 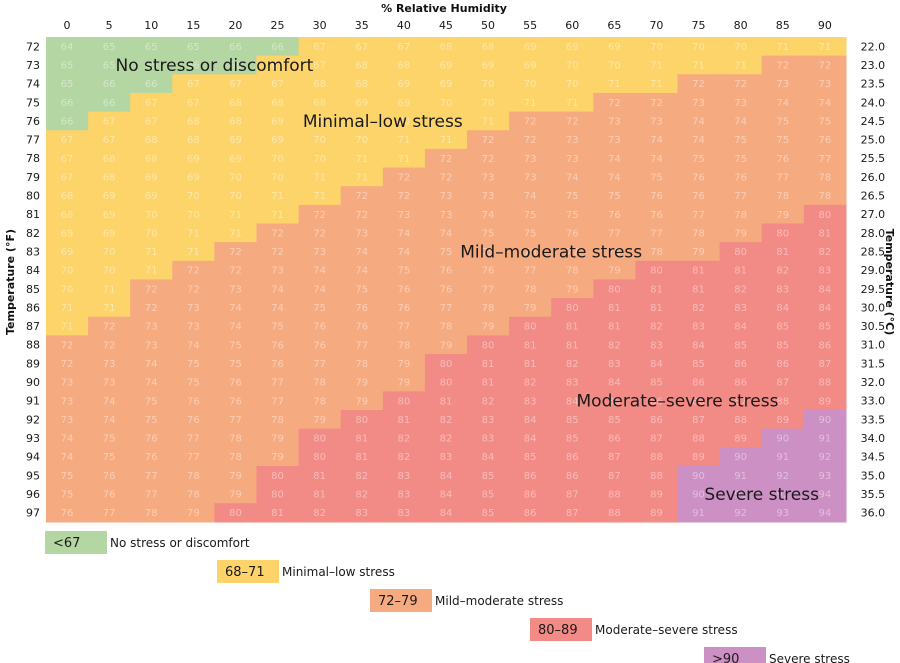 What do you see at coordinates (824, 457) in the screenshot?
I see `cell-value-label: 92` at bounding box center [824, 457].